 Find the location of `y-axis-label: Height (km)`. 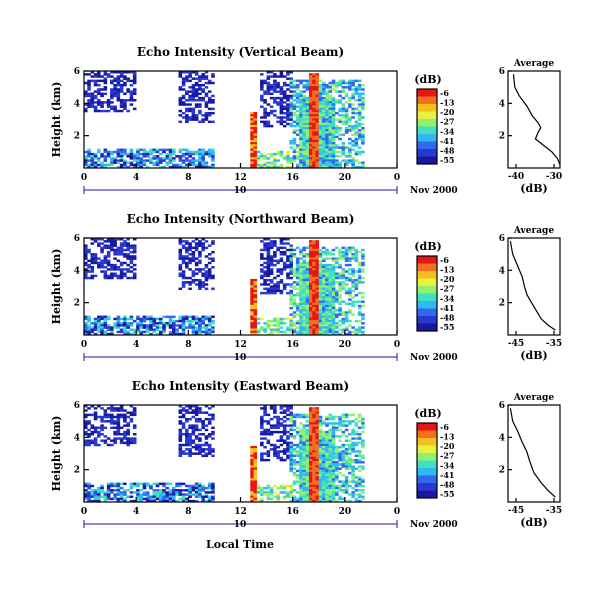

y-axis-label: Height (km) is located at coordinates (56, 120).